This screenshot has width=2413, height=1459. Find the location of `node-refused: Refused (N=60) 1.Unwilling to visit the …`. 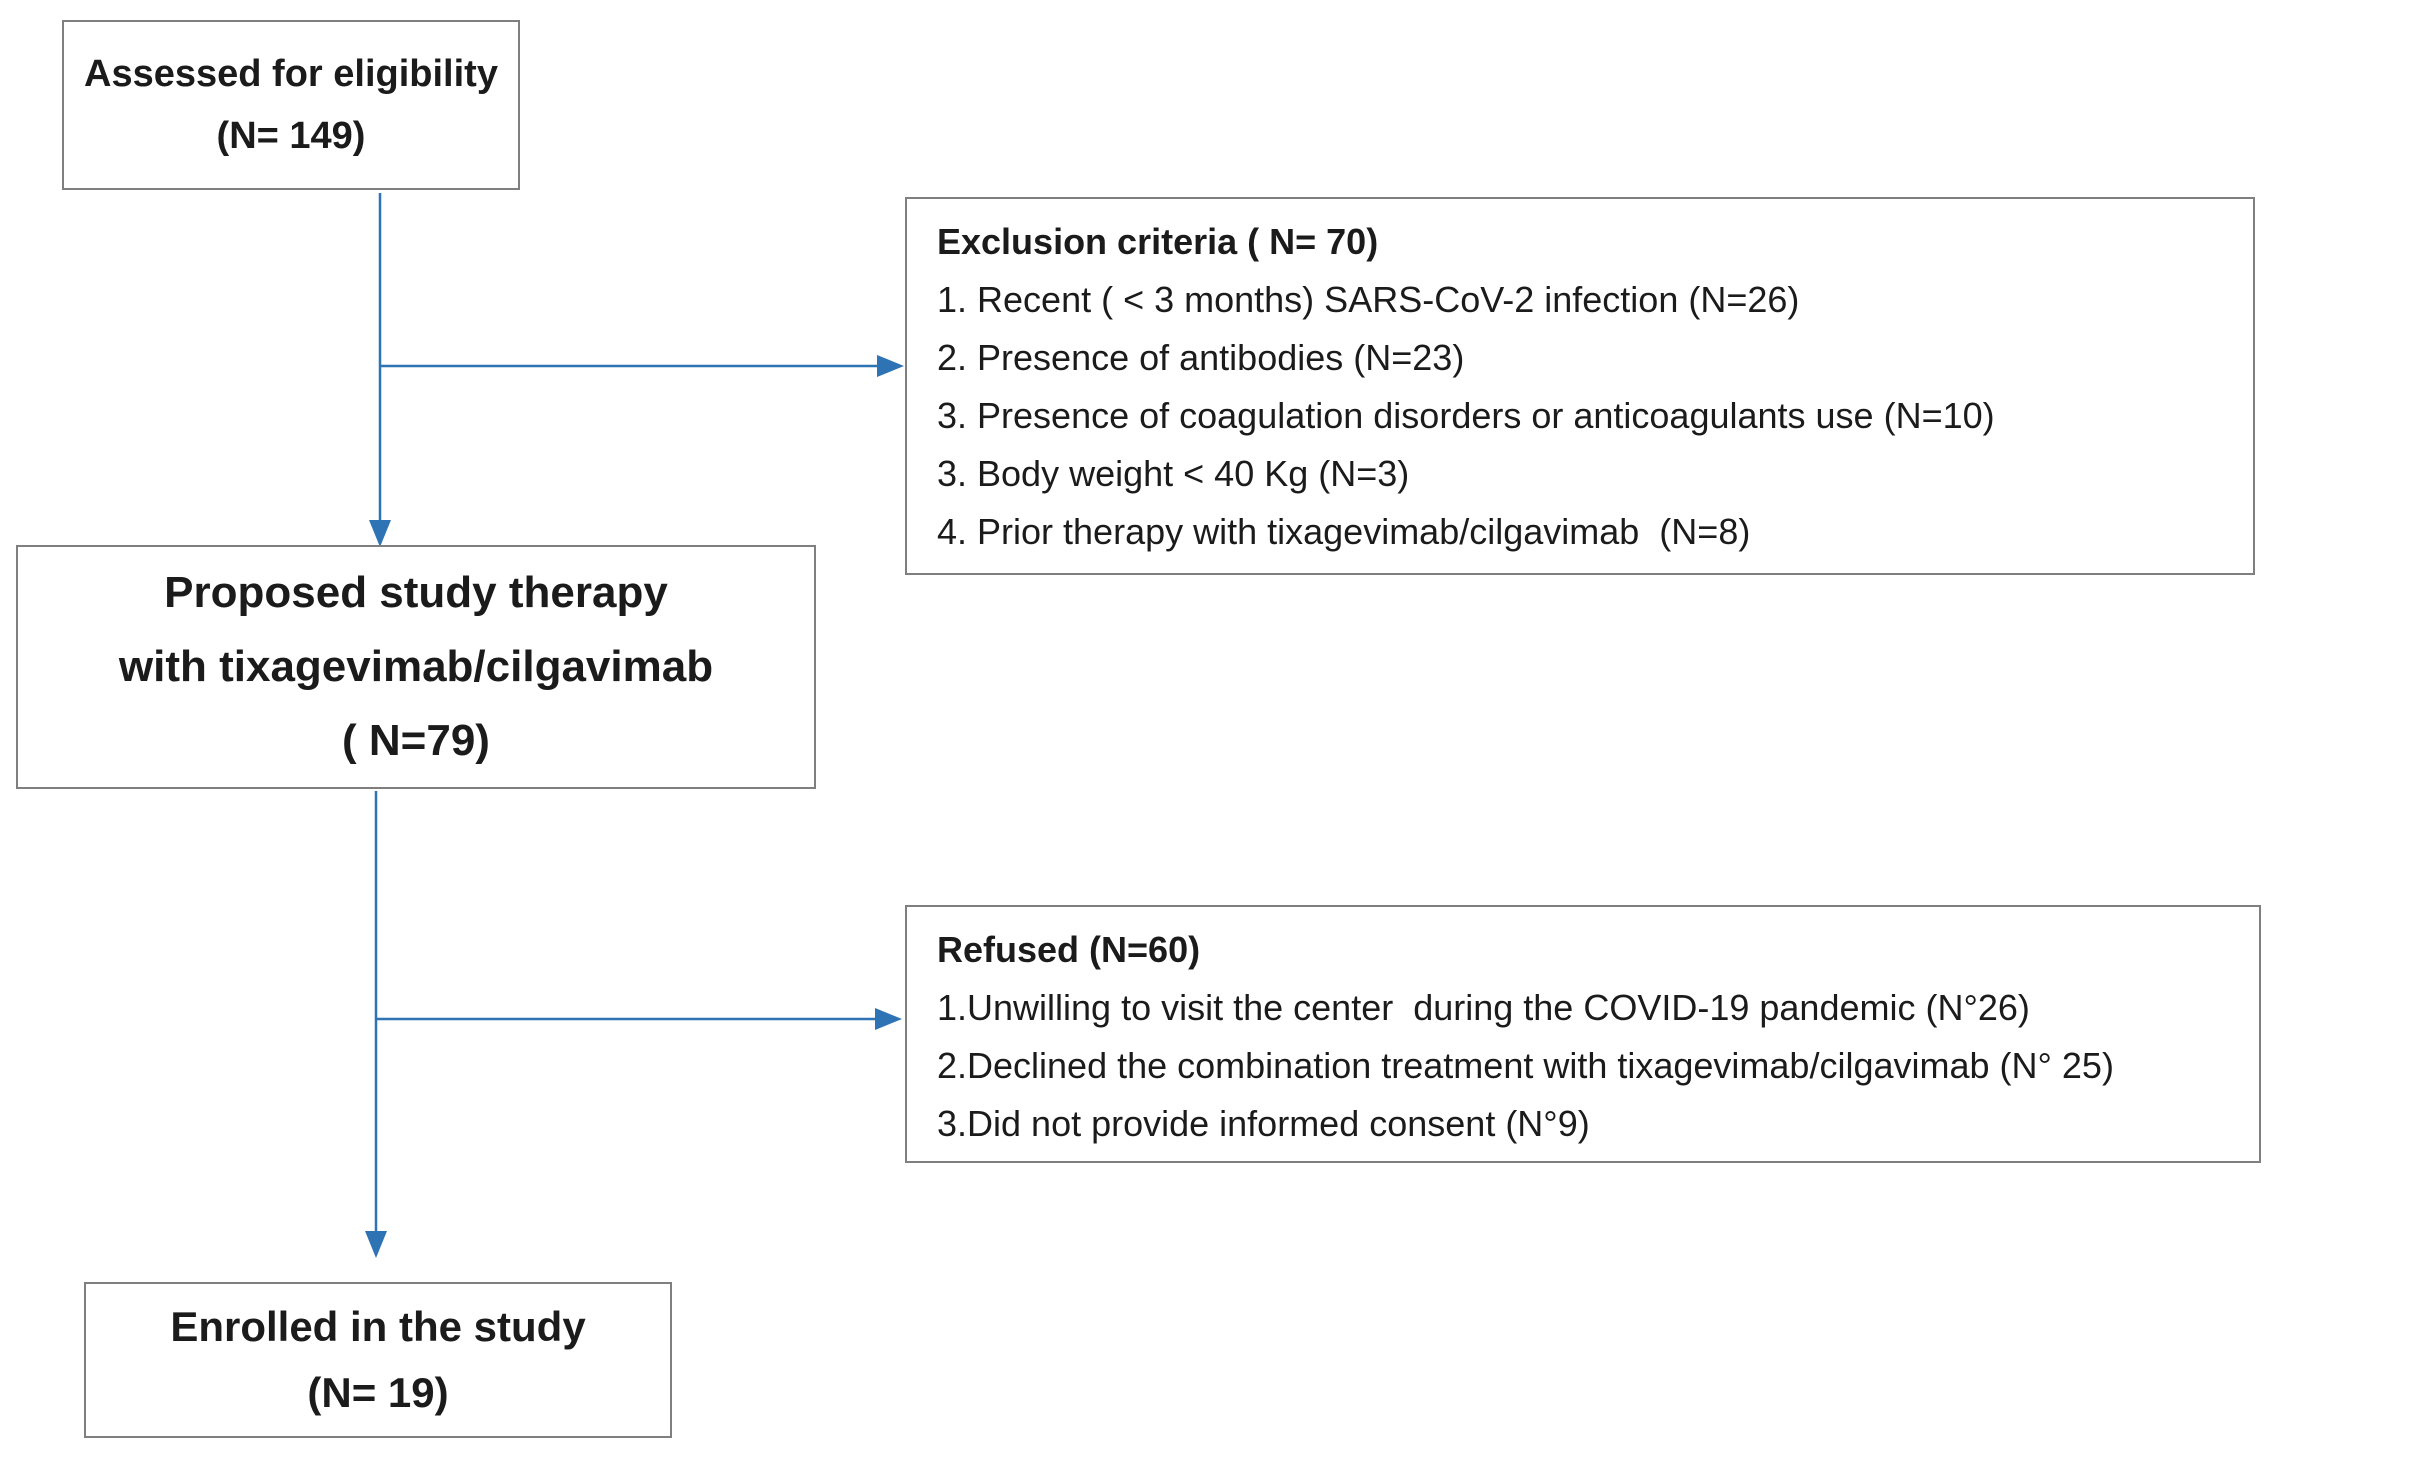

node-refused: Refused (N=60) 1.Unwilling to visit the … is located at coordinates (1583, 1034).